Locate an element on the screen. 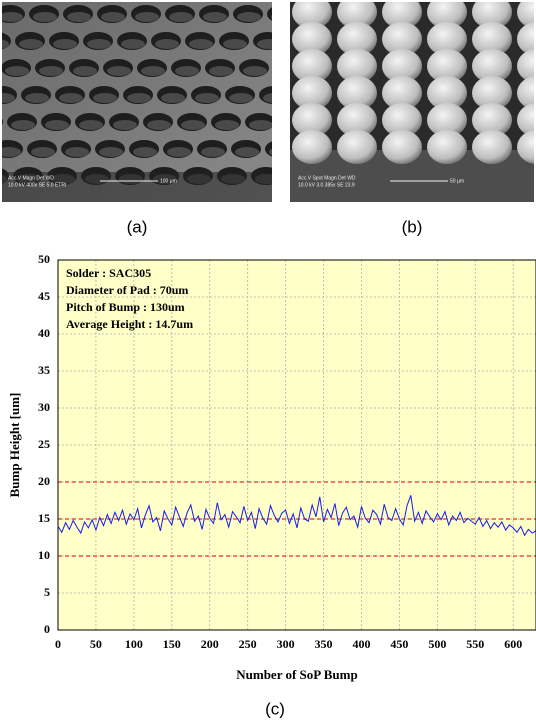 This screenshot has width=536, height=722. annotation: Pitch of Bump : 130um is located at coordinates (125, 307).